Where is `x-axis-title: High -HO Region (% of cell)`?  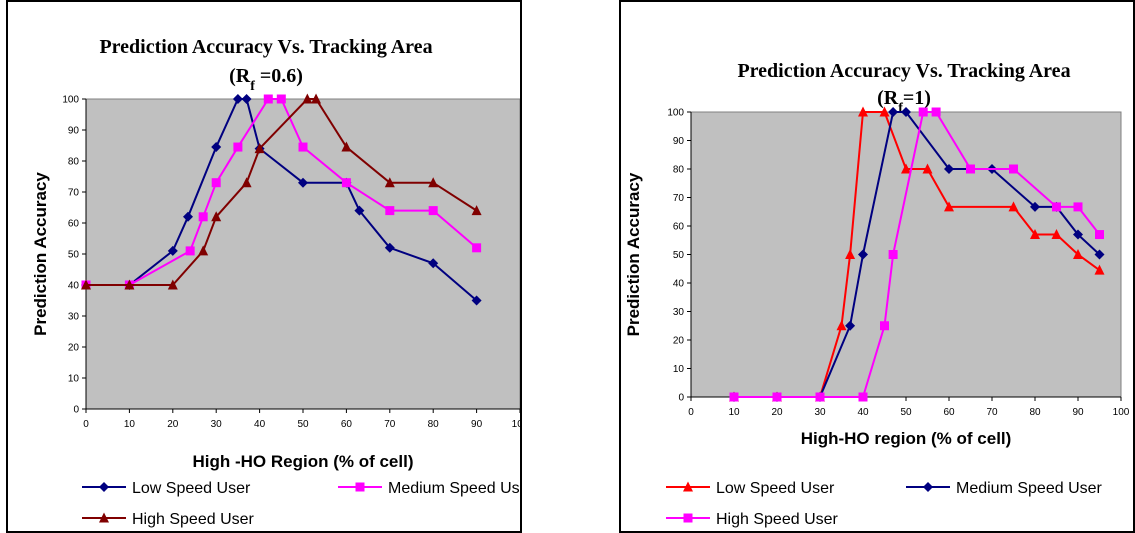 x-axis-title: High -HO Region (% of cell) is located at coordinates (303, 461).